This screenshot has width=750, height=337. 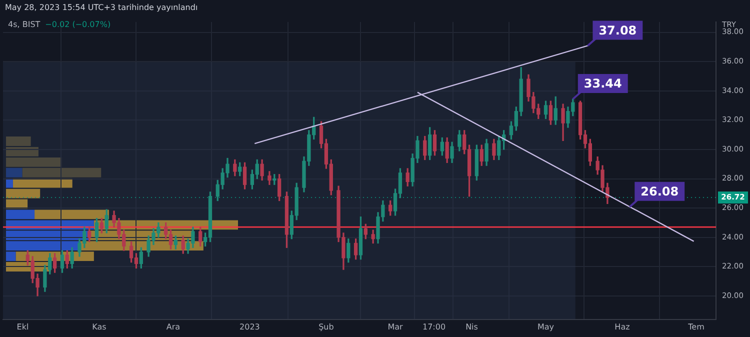 What do you see at coordinates (326, 327) in the screenshot?
I see `x-tick-label: Şub` at bounding box center [326, 327].